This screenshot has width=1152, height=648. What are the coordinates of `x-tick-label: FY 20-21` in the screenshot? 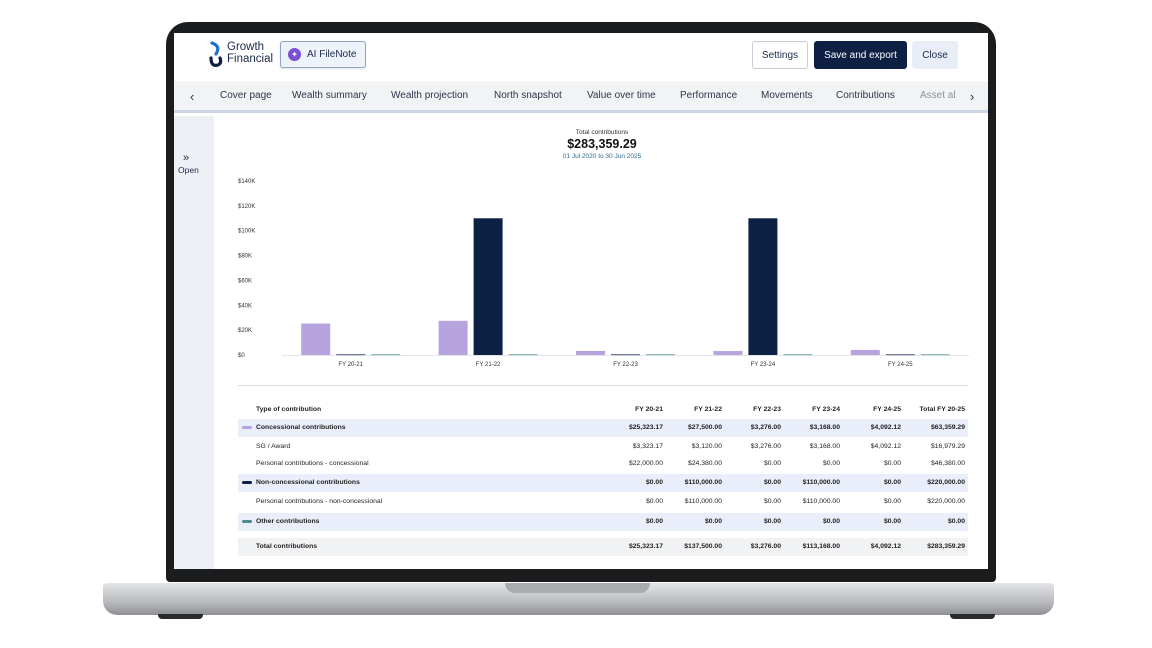 It's located at (350, 365).